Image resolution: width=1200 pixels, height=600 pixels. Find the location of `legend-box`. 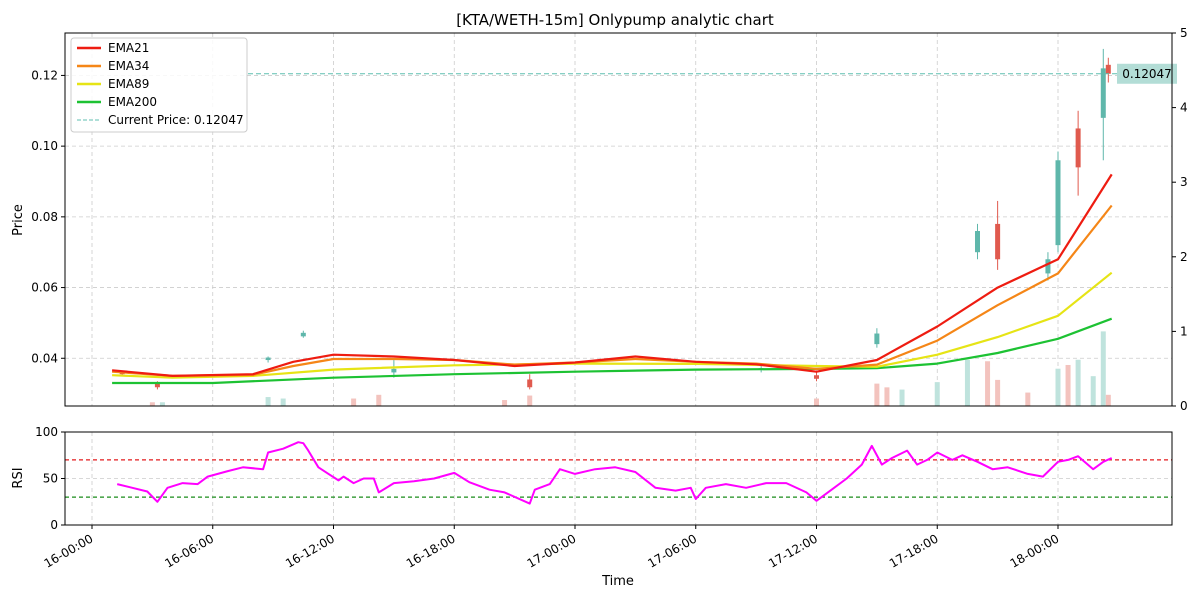

legend-box is located at coordinates (159, 85).